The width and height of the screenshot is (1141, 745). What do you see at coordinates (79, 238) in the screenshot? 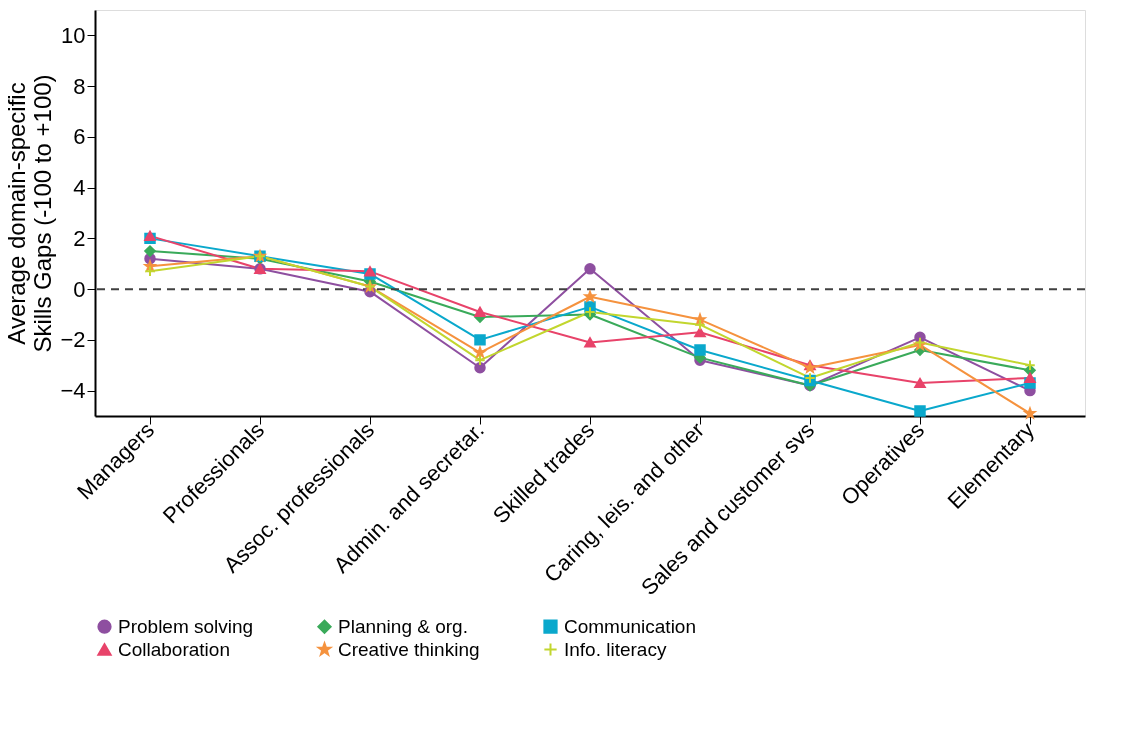
I see `y-tick-label: 2` at bounding box center [79, 238].